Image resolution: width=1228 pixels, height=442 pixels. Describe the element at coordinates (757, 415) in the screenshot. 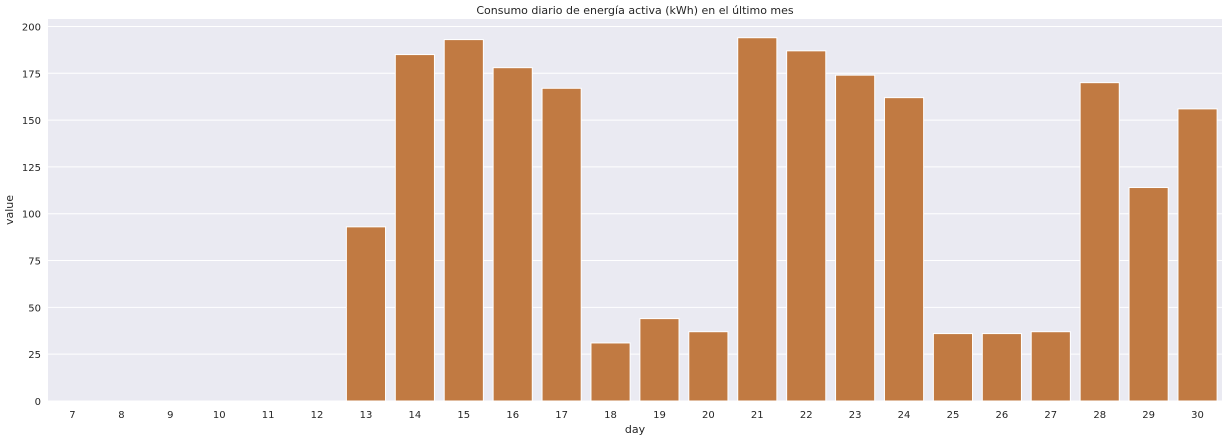

I see `x-tick-label: 21` at that location.